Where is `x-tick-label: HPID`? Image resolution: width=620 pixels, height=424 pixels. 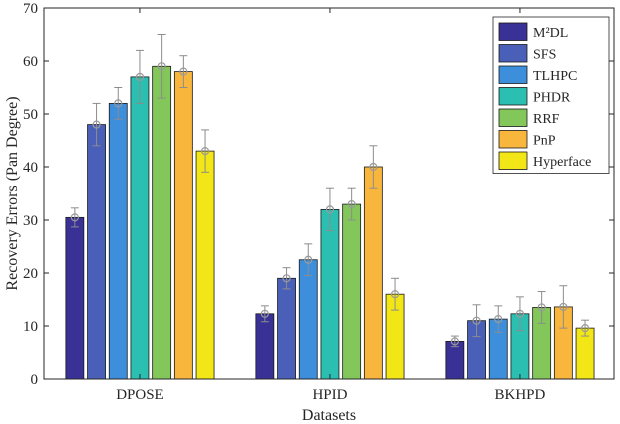 x-tick-label: HPID is located at coordinates (329, 395).